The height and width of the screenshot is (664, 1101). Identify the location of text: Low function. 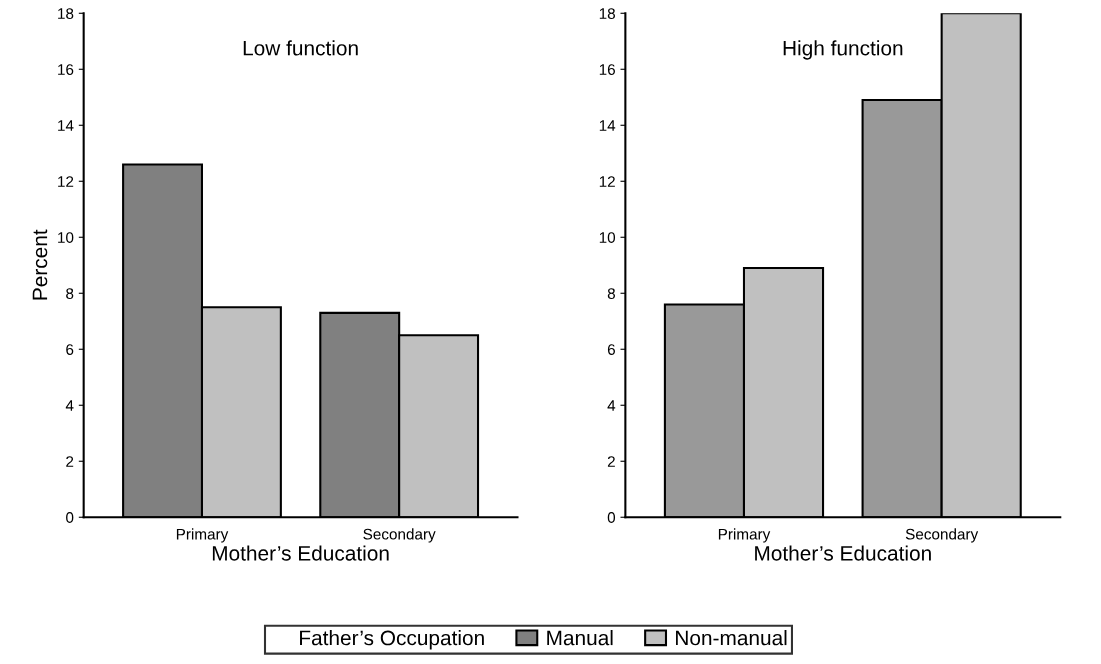
(300, 48).